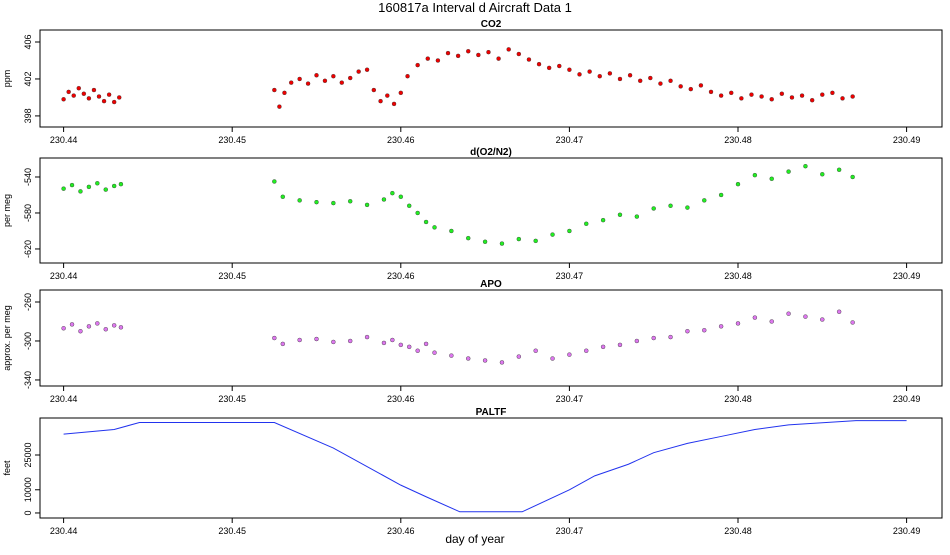 This screenshot has width=950, height=555. I want to click on x-axis-label: day of year, so click(474, 539).